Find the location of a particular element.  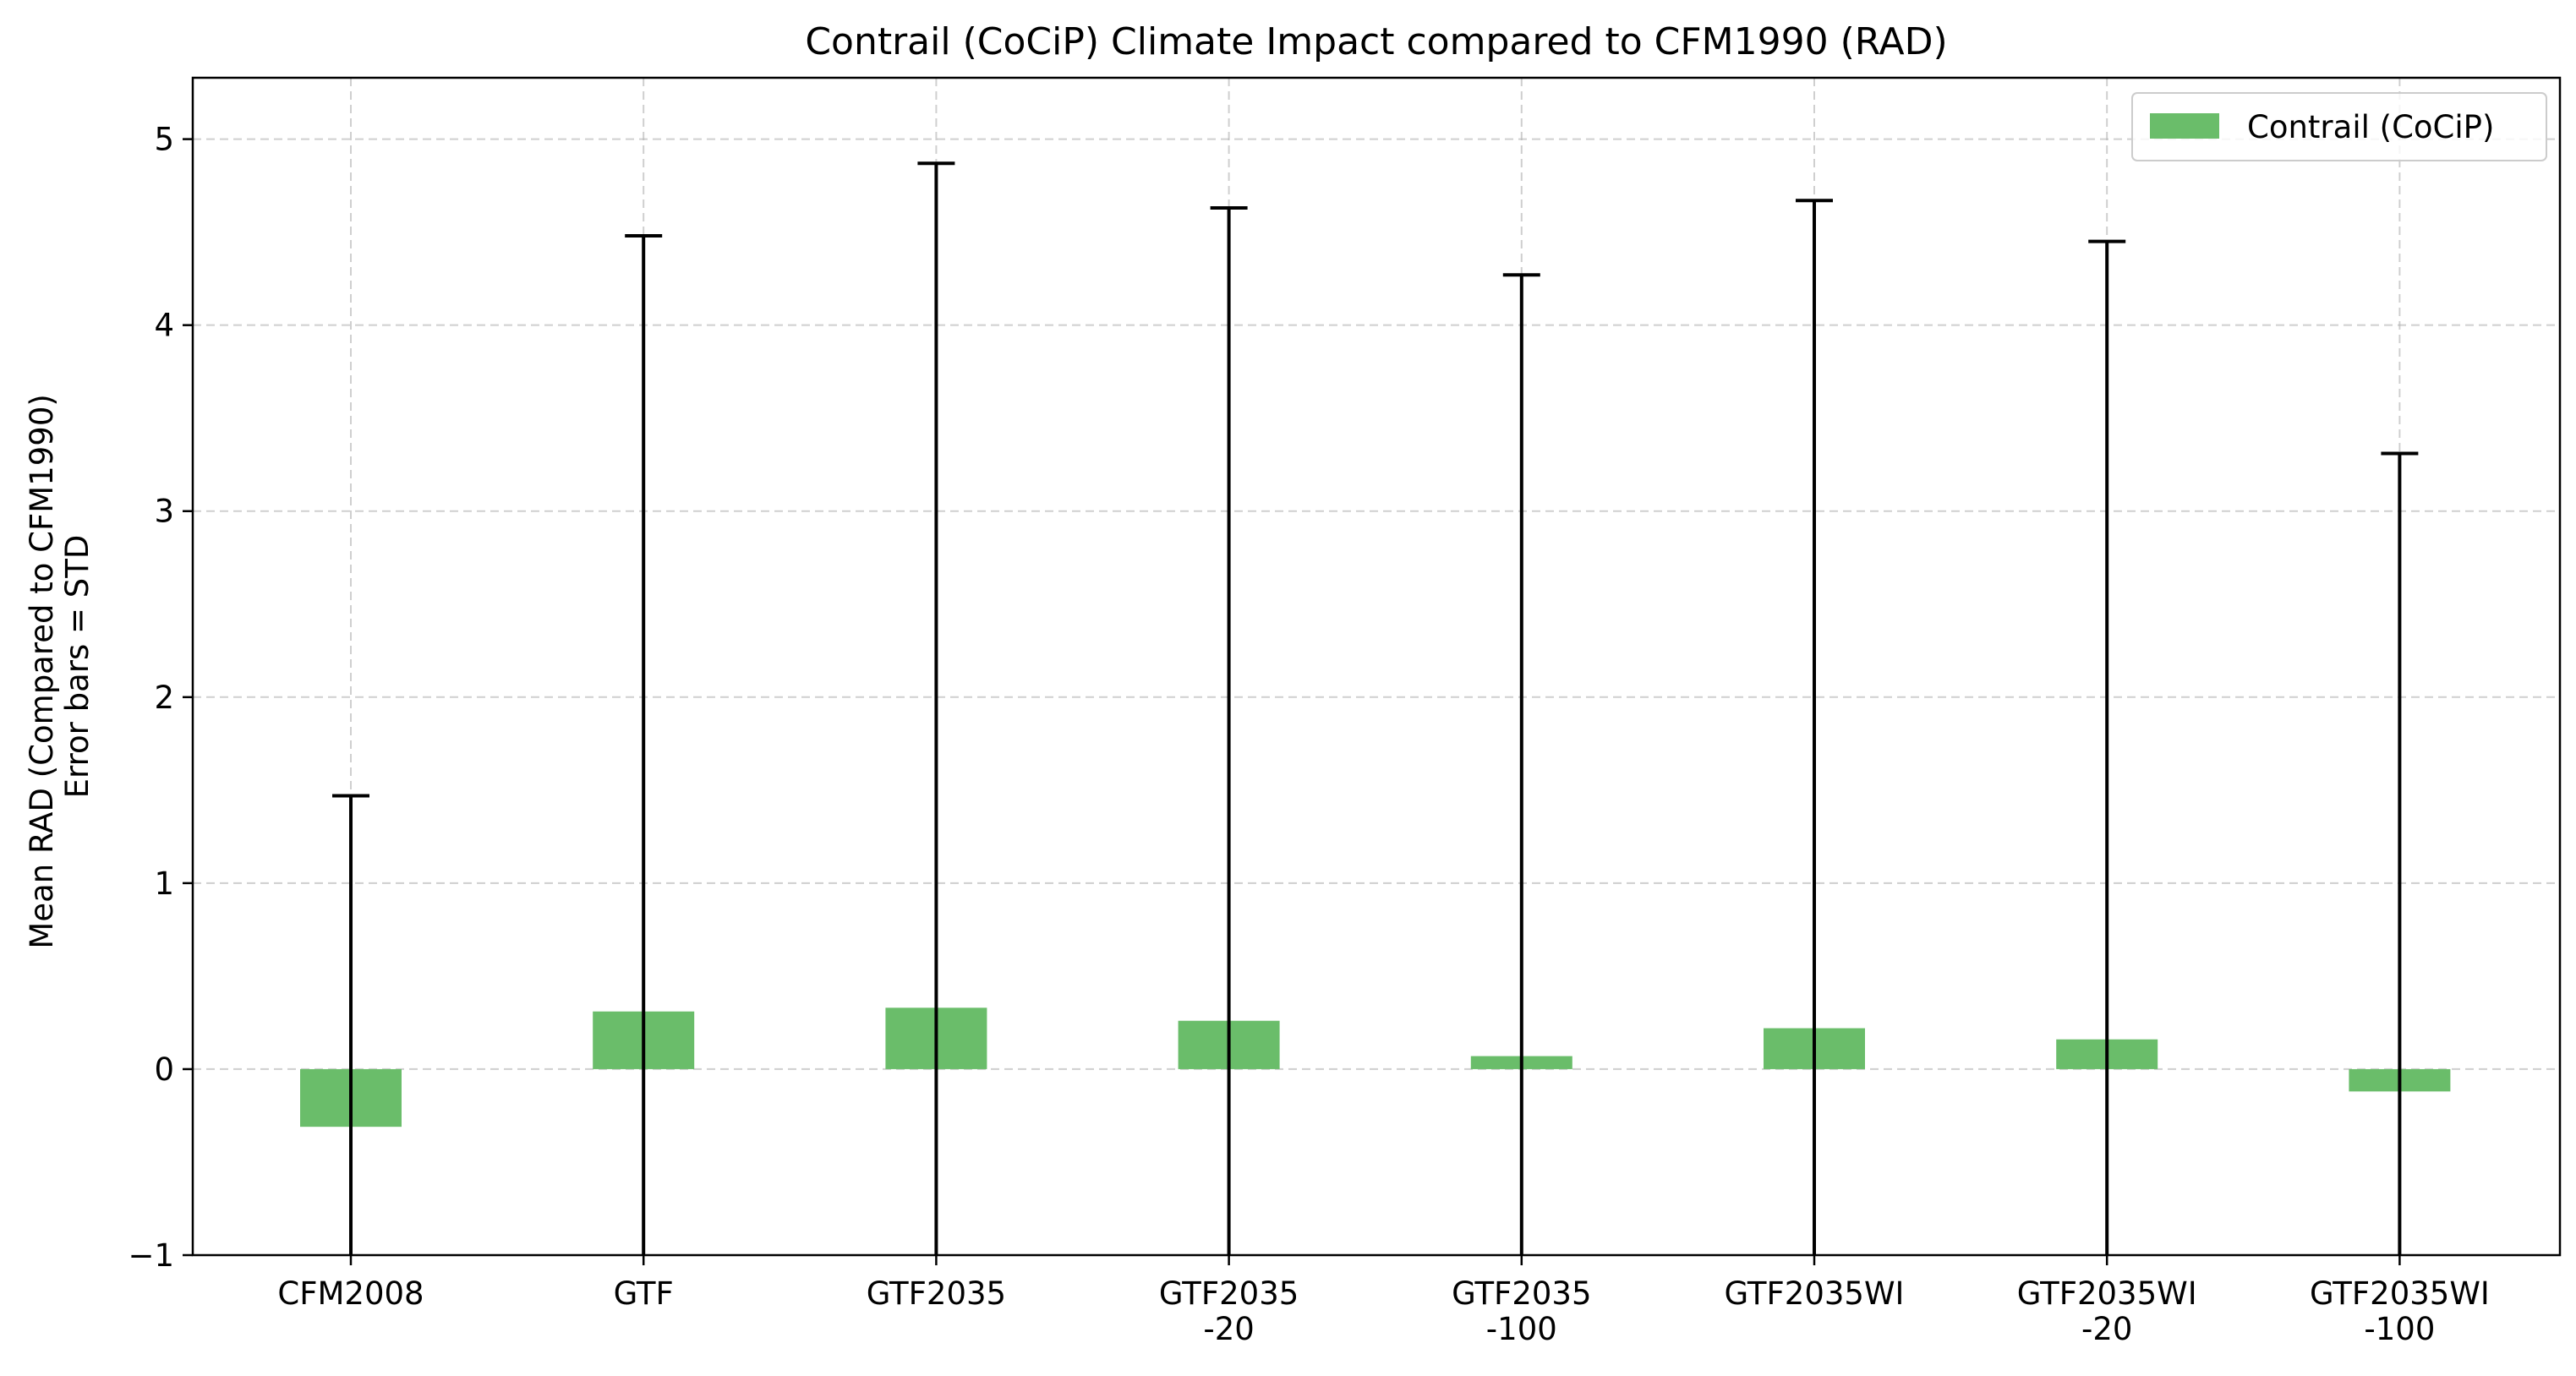

y-tick-label: 5 is located at coordinates (164, 140).